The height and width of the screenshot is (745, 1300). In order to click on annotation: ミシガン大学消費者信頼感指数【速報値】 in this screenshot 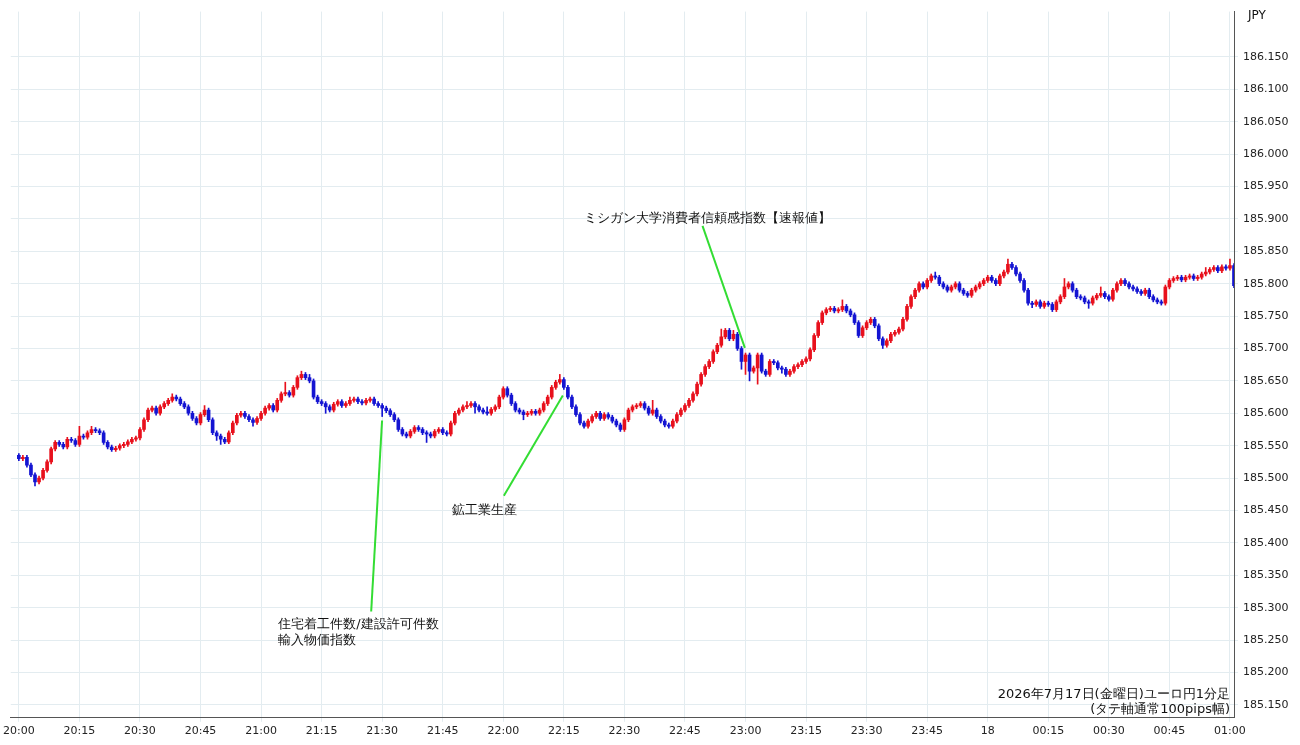, I will do `click(708, 217)`.